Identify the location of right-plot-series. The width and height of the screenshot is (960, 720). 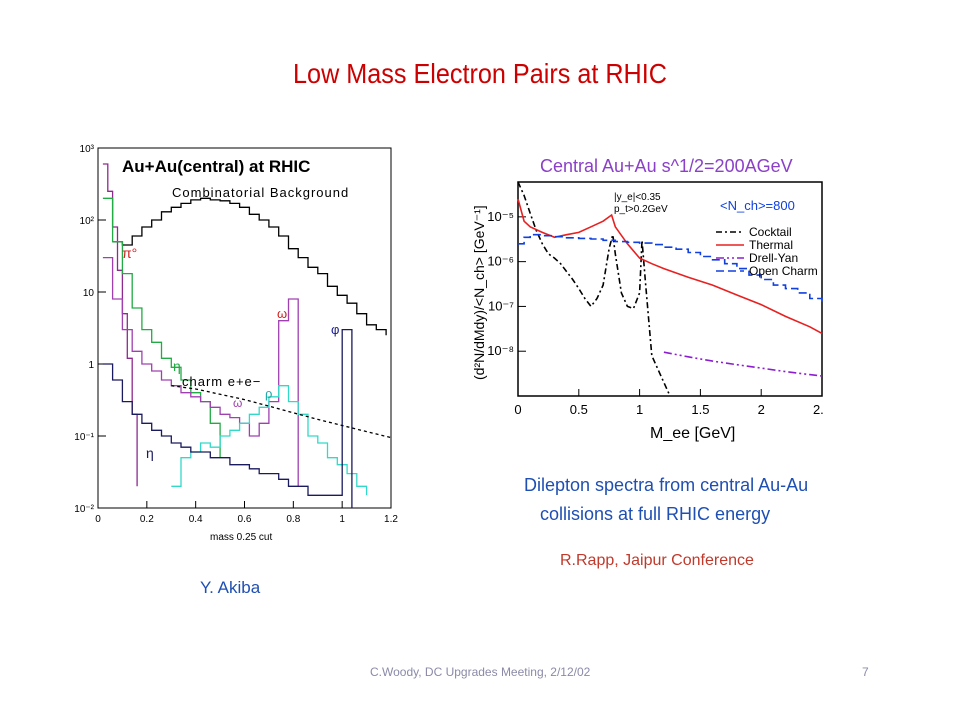
(670, 289).